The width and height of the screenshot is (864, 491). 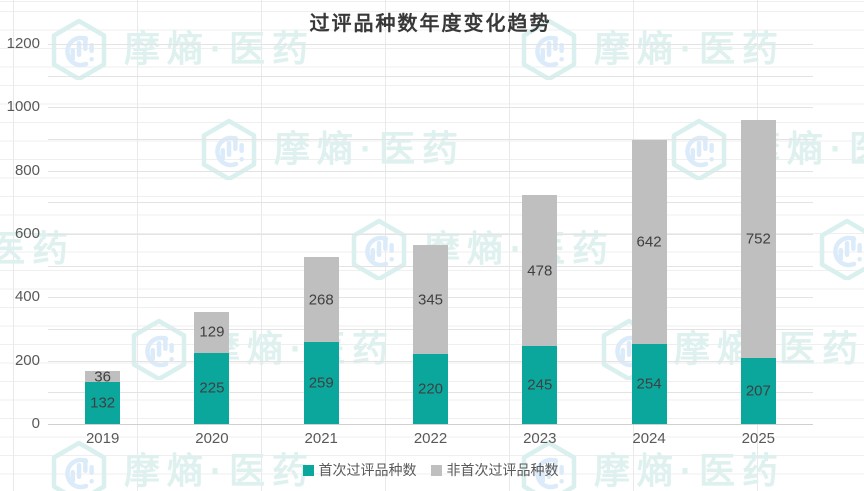 What do you see at coordinates (367, 470) in the screenshot?
I see `legend-label-first-pass: 首次过评品种数` at bounding box center [367, 470].